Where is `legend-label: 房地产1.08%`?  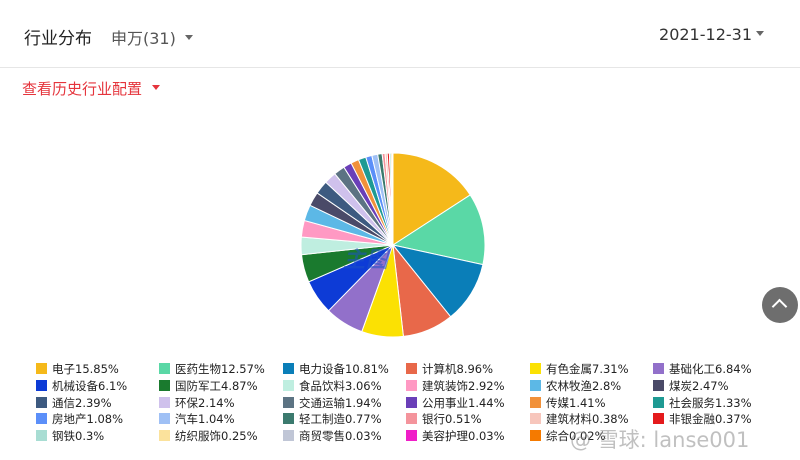 legend-label: 房地产1.08% is located at coordinates (88, 419).